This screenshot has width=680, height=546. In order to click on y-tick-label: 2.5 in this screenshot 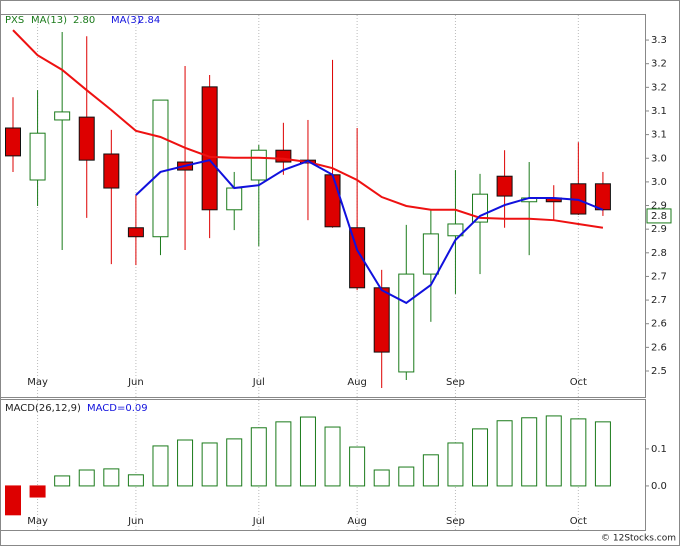, I will do `click(659, 371)`.